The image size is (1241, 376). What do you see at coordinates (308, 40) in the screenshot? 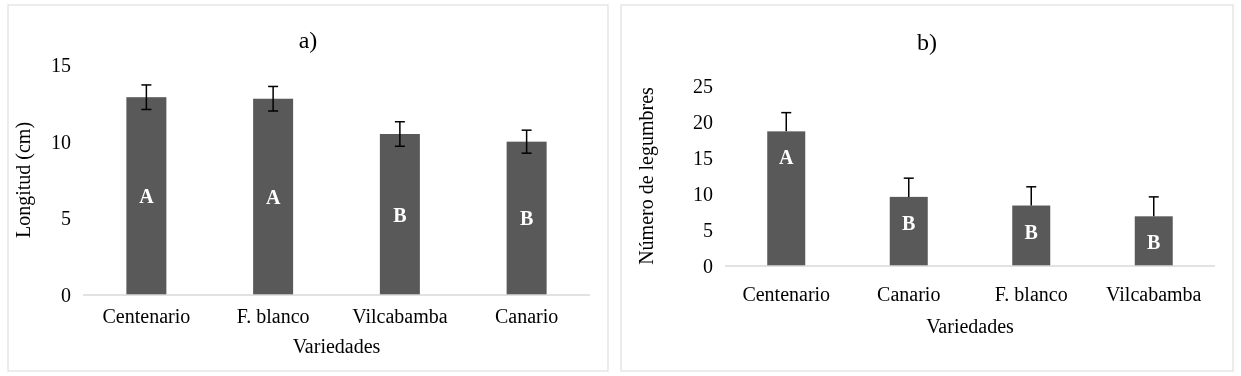
I see `chart-title: a)` at bounding box center [308, 40].